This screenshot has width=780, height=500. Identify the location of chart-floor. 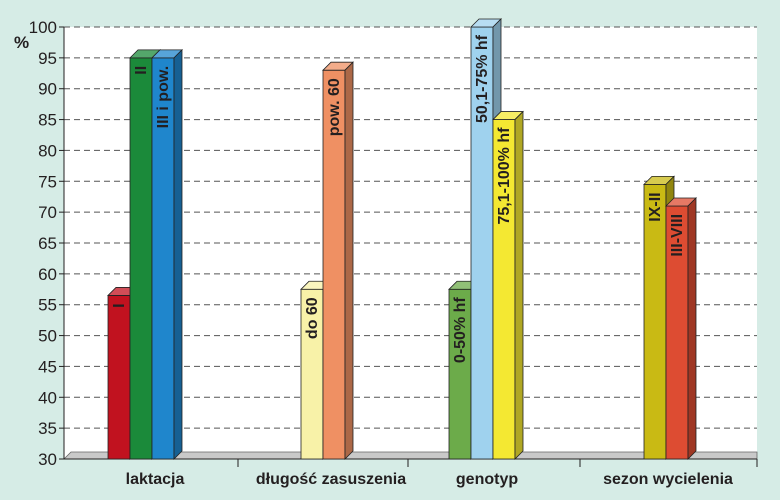
(410, 455).